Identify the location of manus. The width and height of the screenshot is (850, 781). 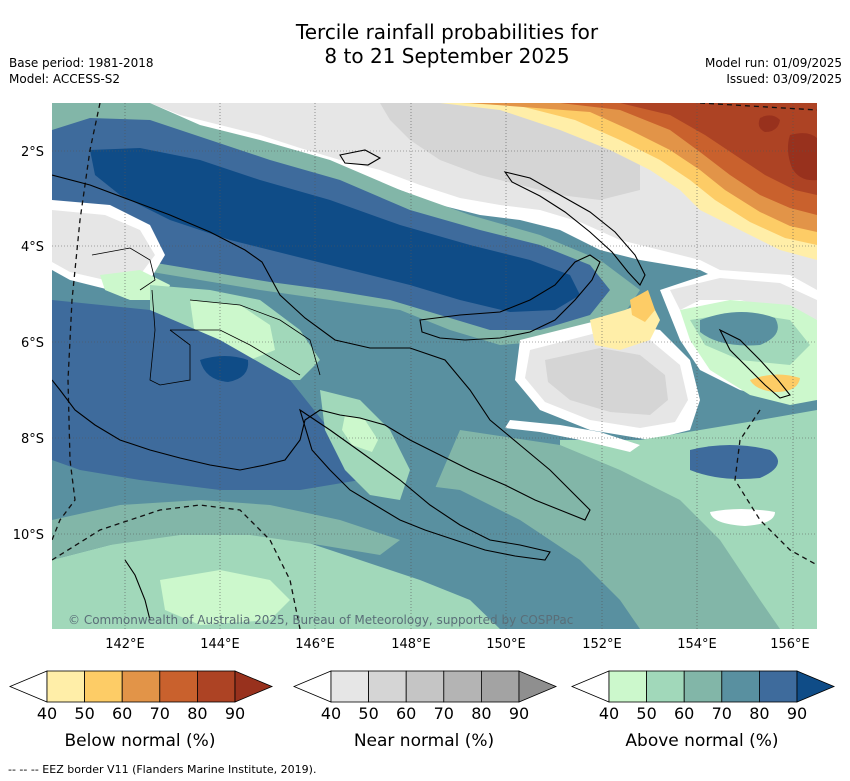
(360, 157).